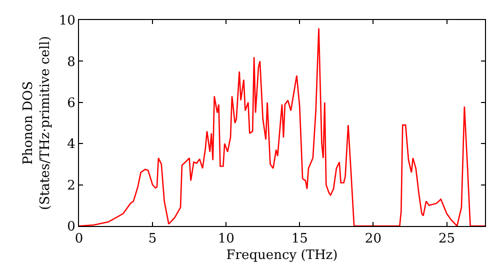  I want to click on y-tick-label: 0, so click(71, 227).